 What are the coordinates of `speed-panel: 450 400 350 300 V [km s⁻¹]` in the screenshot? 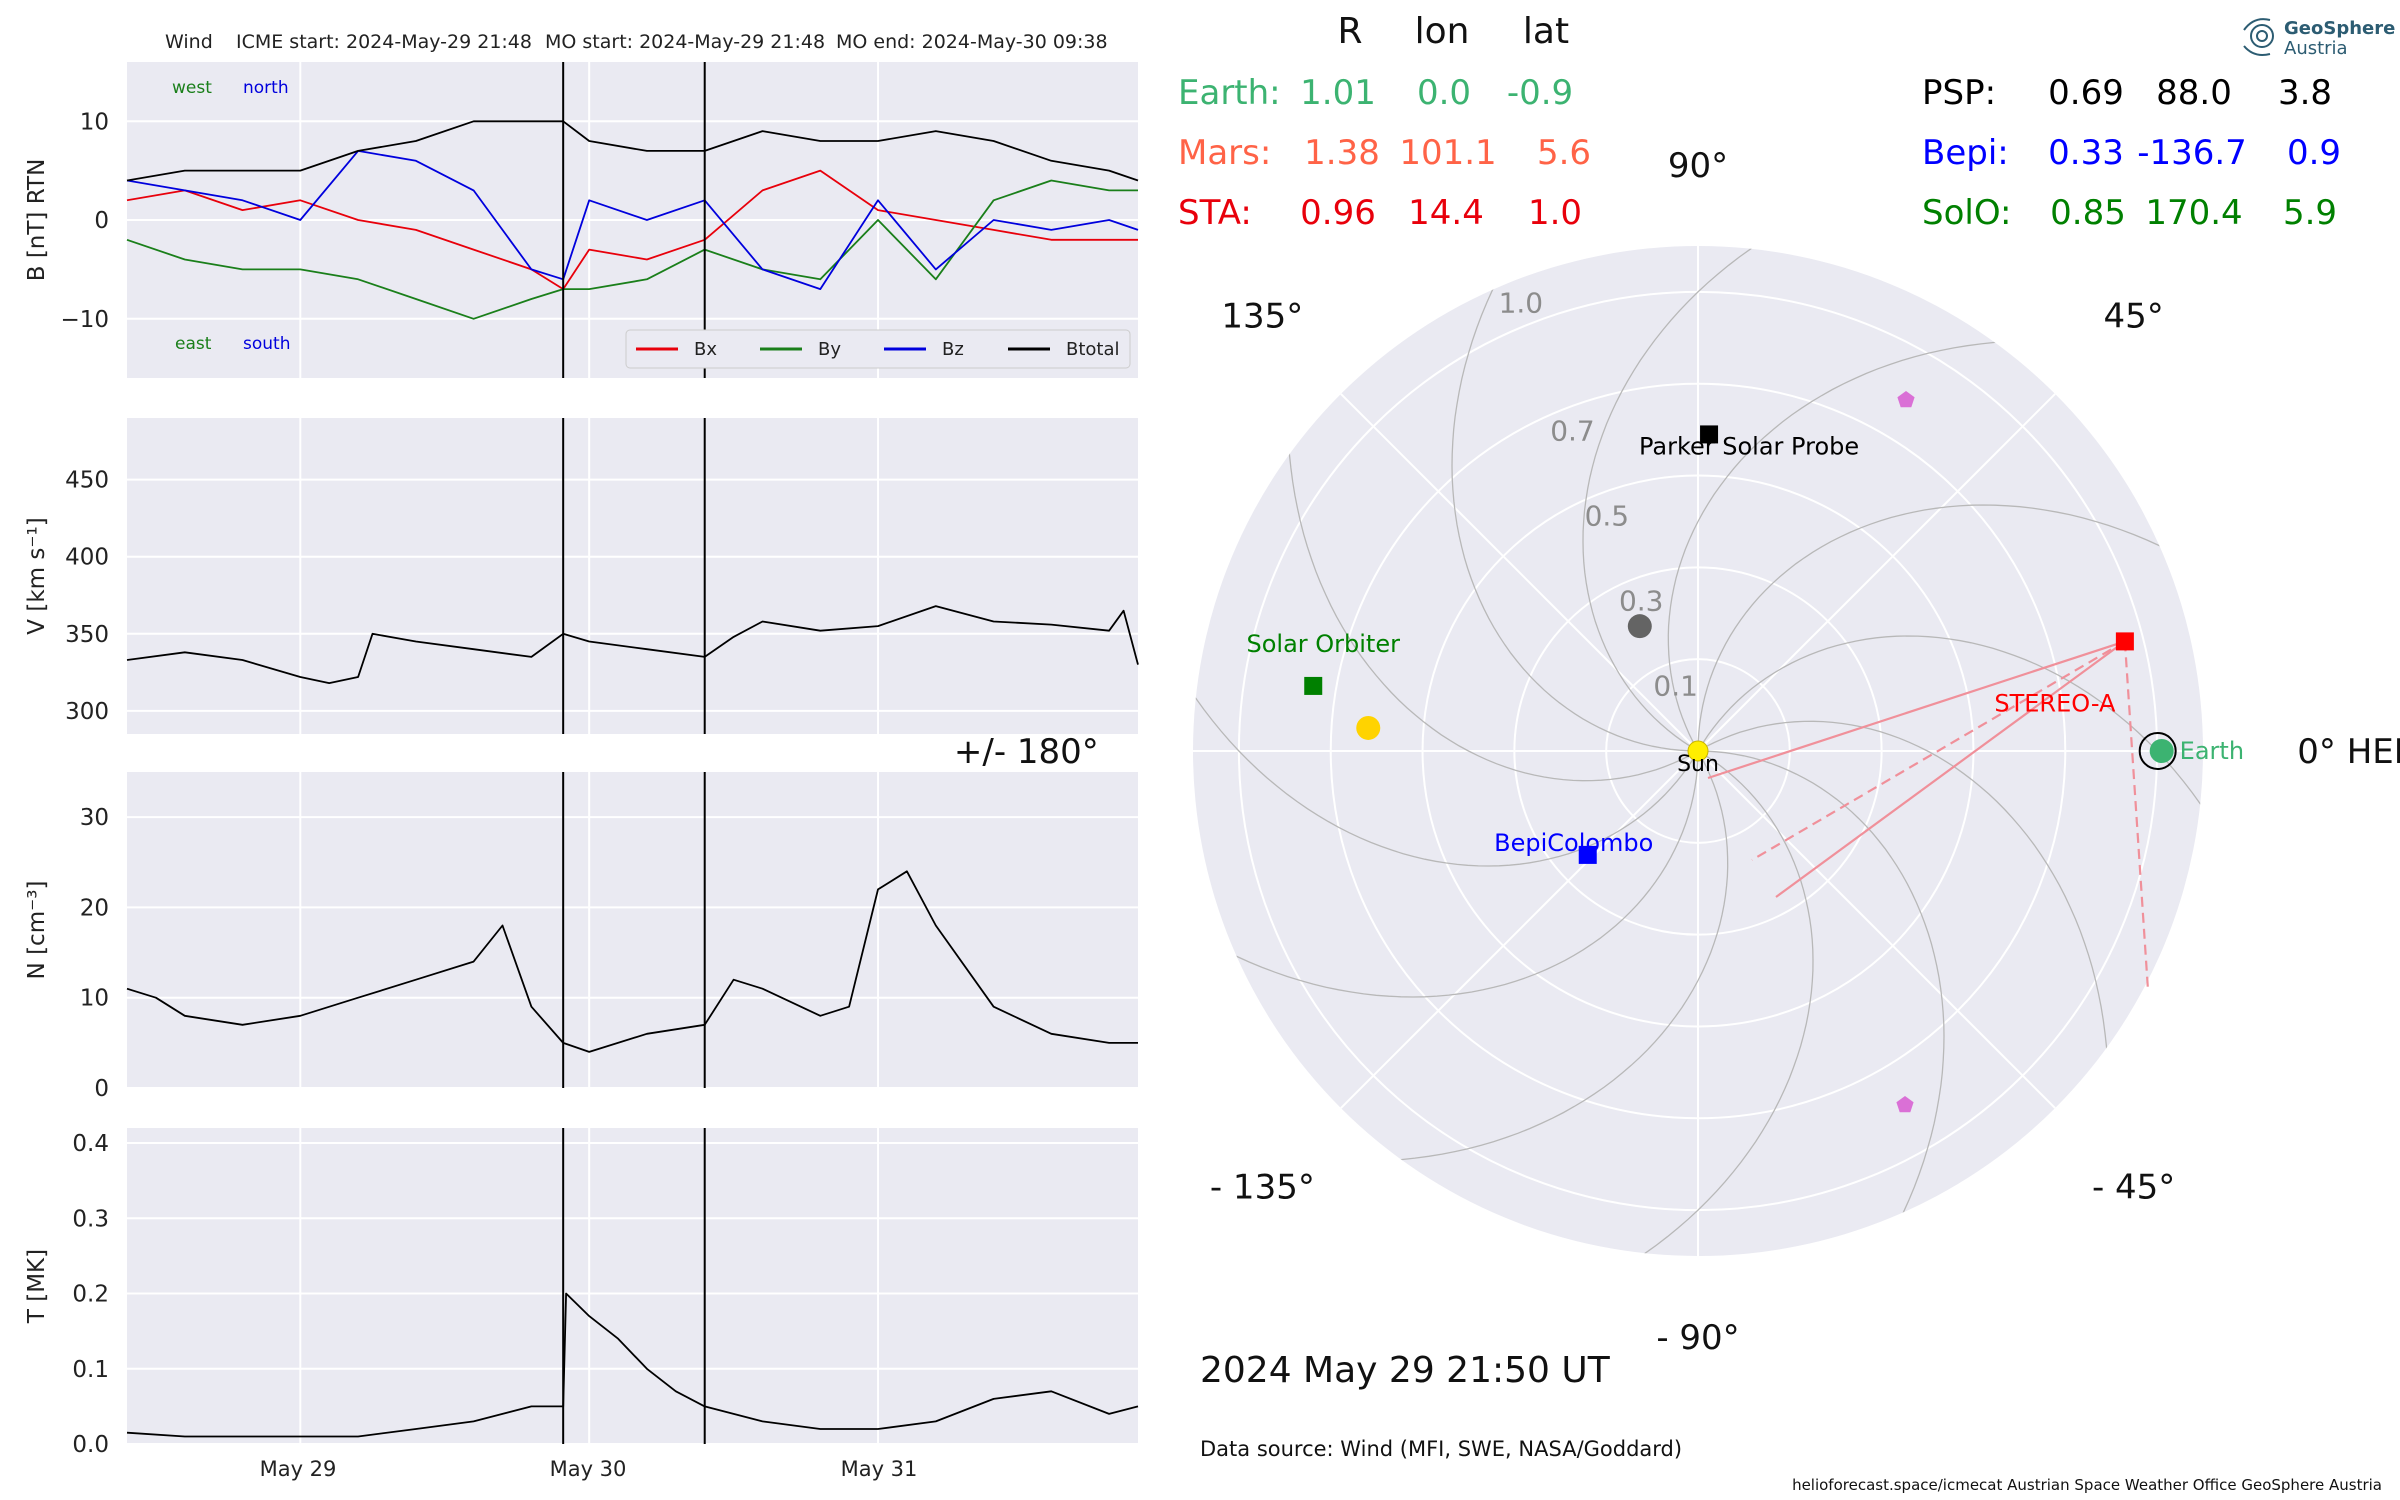 It's located at (581, 576).